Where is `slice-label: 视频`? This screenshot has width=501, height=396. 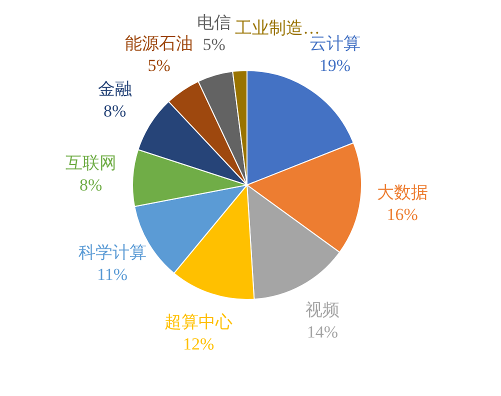
slice-label: 视频 is located at coordinates (322, 310).